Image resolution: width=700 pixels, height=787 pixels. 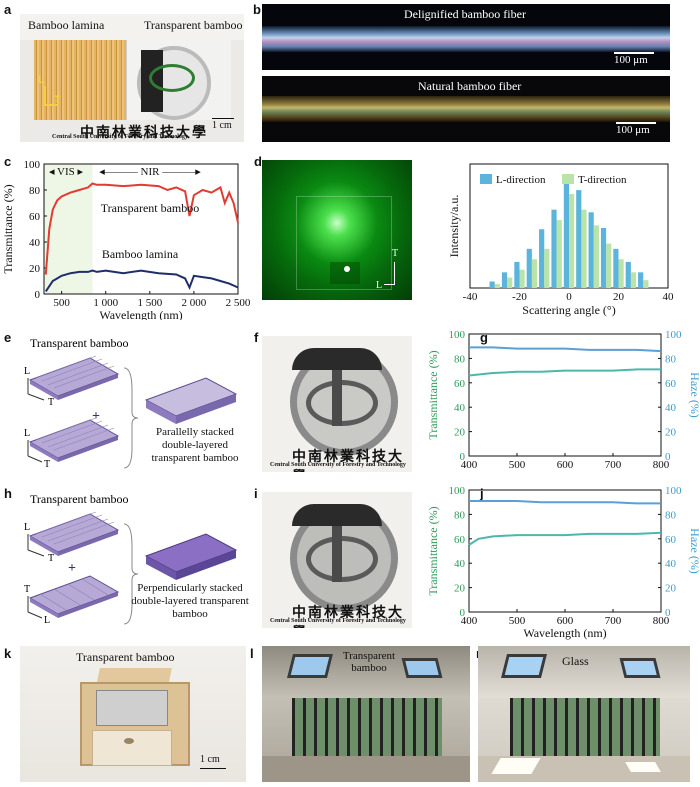 I want to click on x-tick-label: 20, so click(x=619, y=297).